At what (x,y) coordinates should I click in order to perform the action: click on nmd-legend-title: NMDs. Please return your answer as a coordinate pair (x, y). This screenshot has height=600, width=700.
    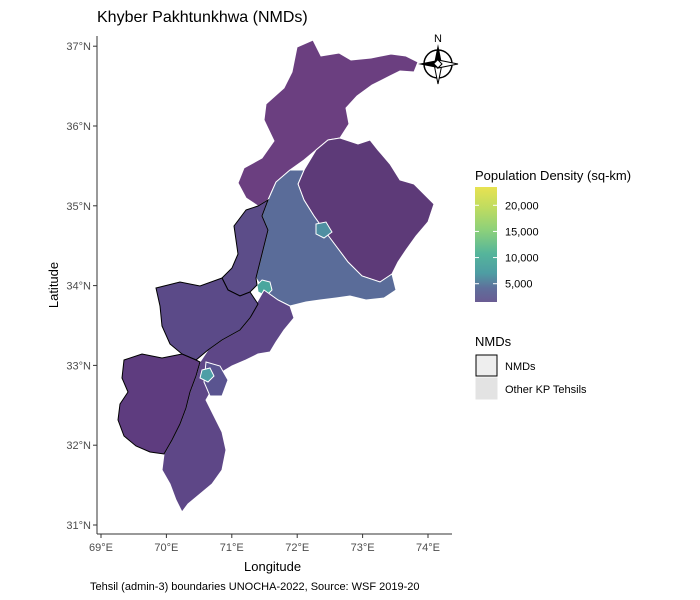
    Looking at the image, I should click on (493, 341).